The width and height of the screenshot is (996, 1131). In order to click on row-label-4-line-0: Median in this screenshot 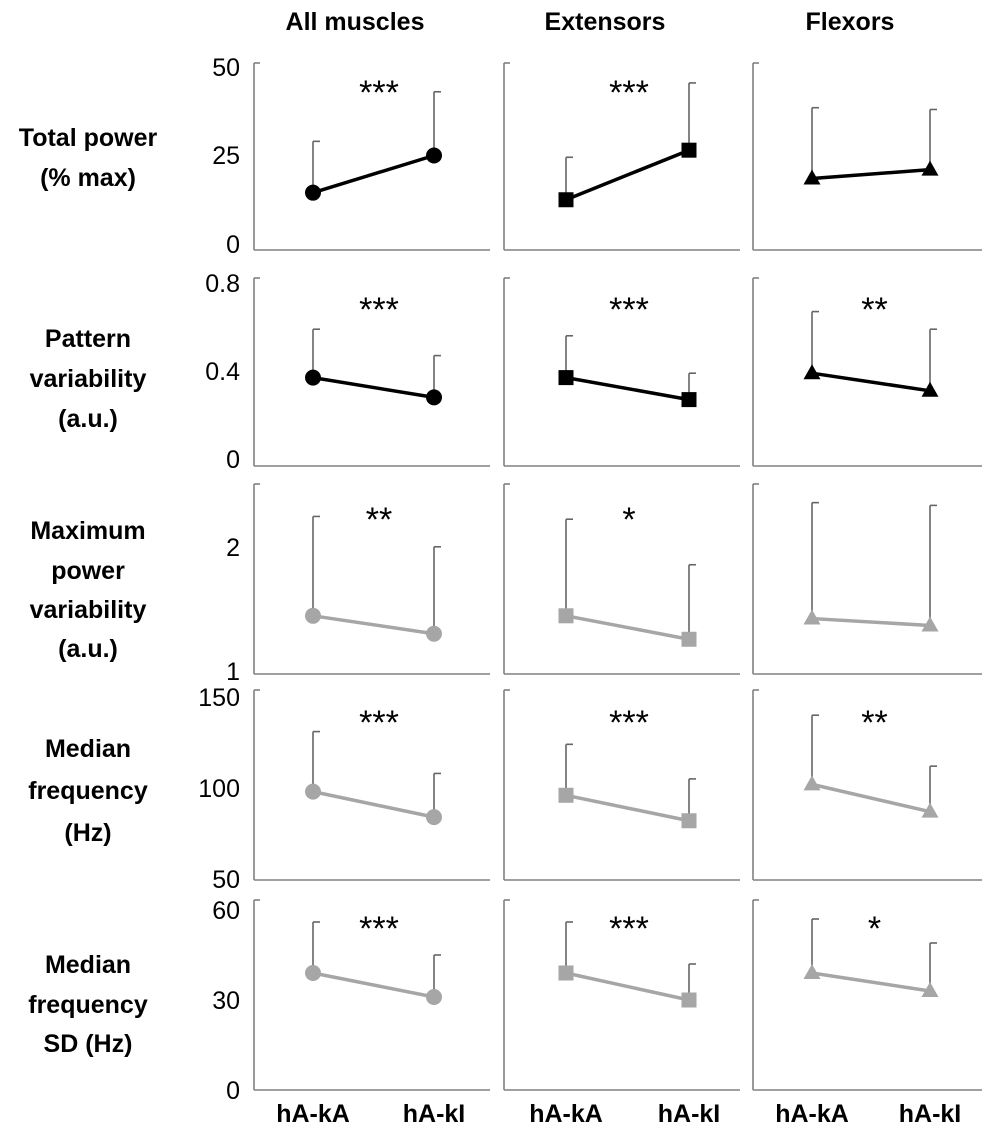, I will do `click(88, 965)`.